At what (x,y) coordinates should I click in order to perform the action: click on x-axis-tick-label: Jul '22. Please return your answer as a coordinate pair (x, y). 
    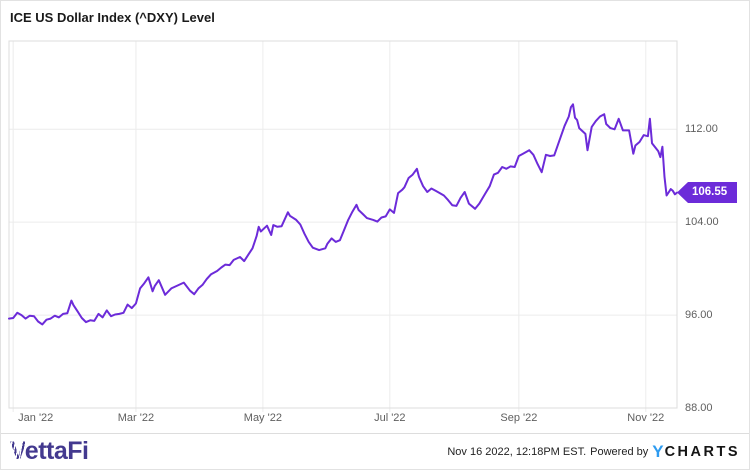
    Looking at the image, I should click on (390, 418).